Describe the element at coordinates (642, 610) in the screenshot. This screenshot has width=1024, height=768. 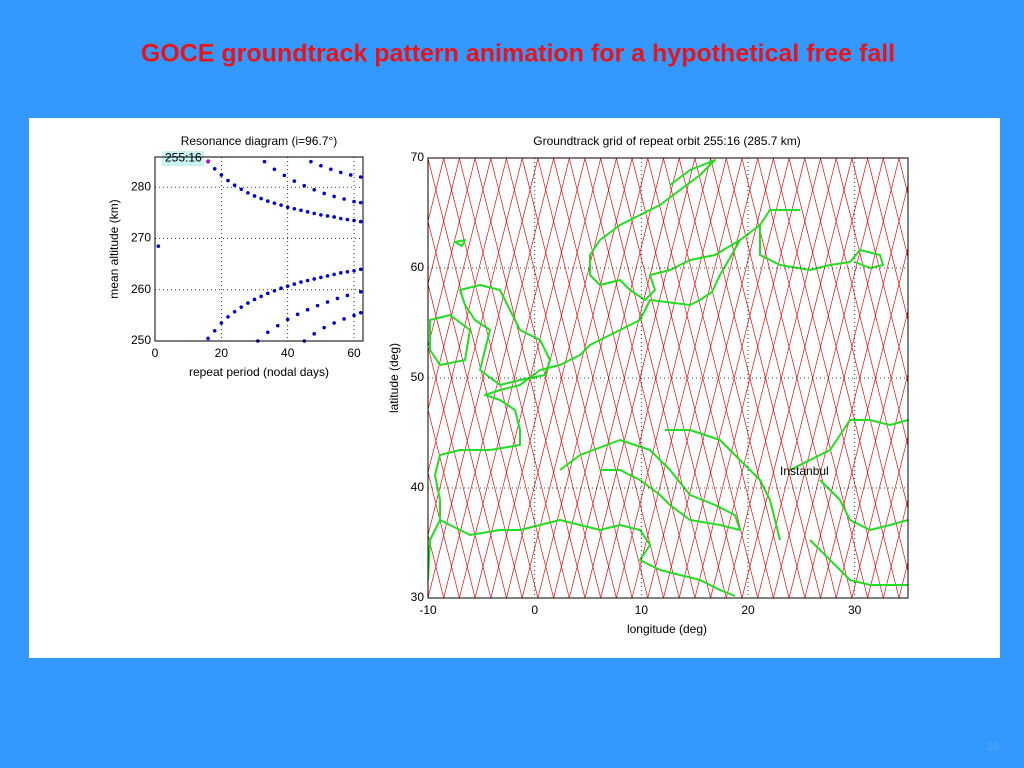
I see `x-tick-label: 10` at that location.